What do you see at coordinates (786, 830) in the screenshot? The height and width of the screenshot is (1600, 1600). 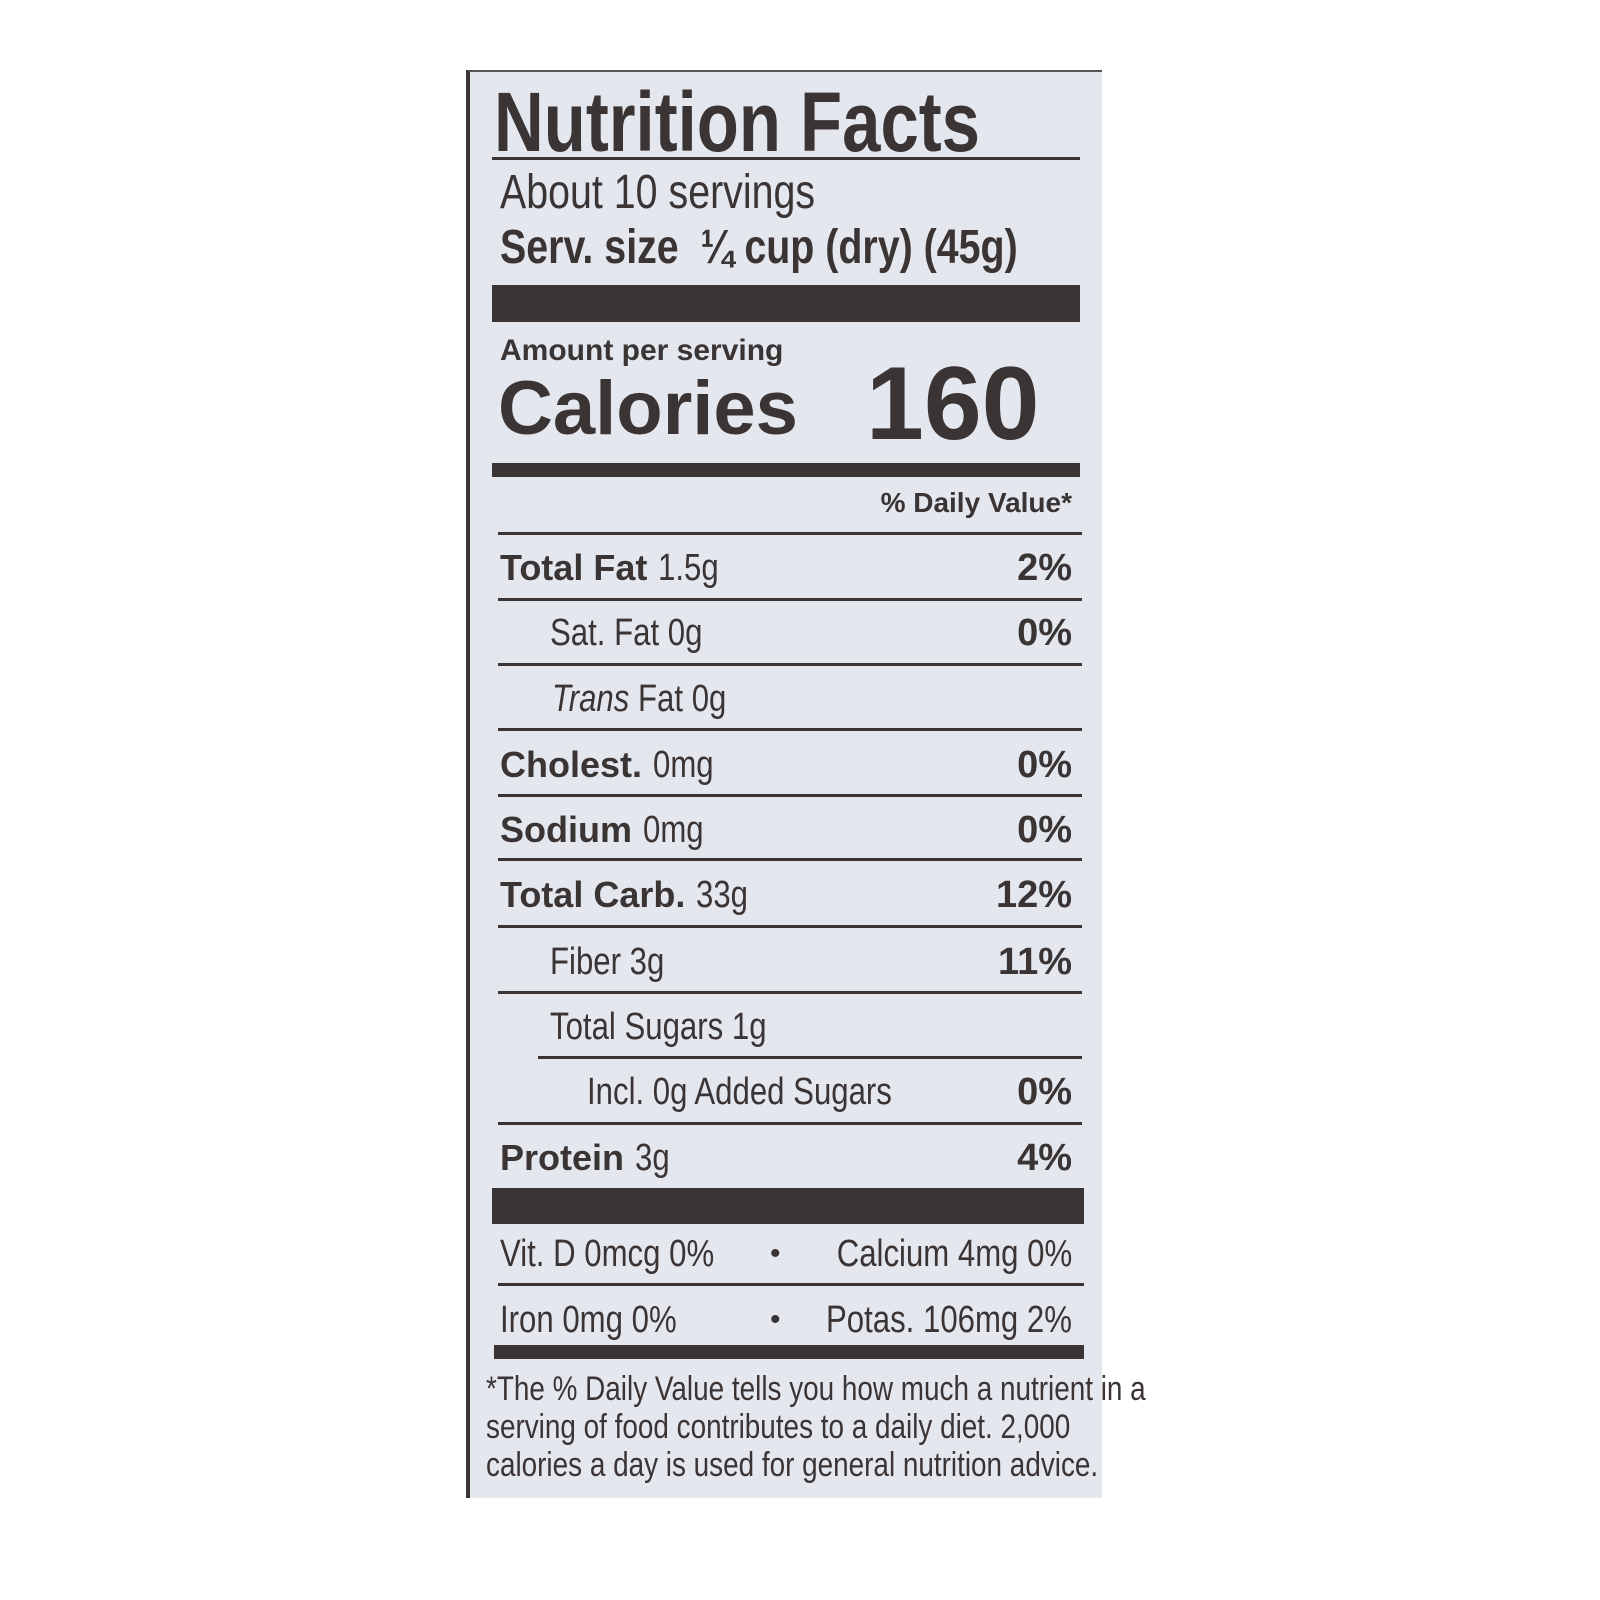 I see `nutrient-row-sodium: Sodium 0mg 0%` at bounding box center [786, 830].